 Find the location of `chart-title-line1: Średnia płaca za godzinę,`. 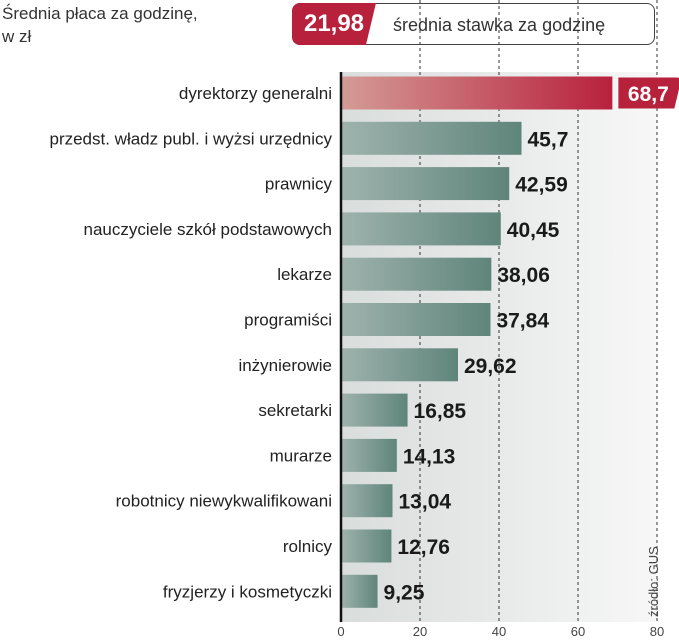

chart-title-line1: Średnia płaca za godzinę, is located at coordinates (100, 13).